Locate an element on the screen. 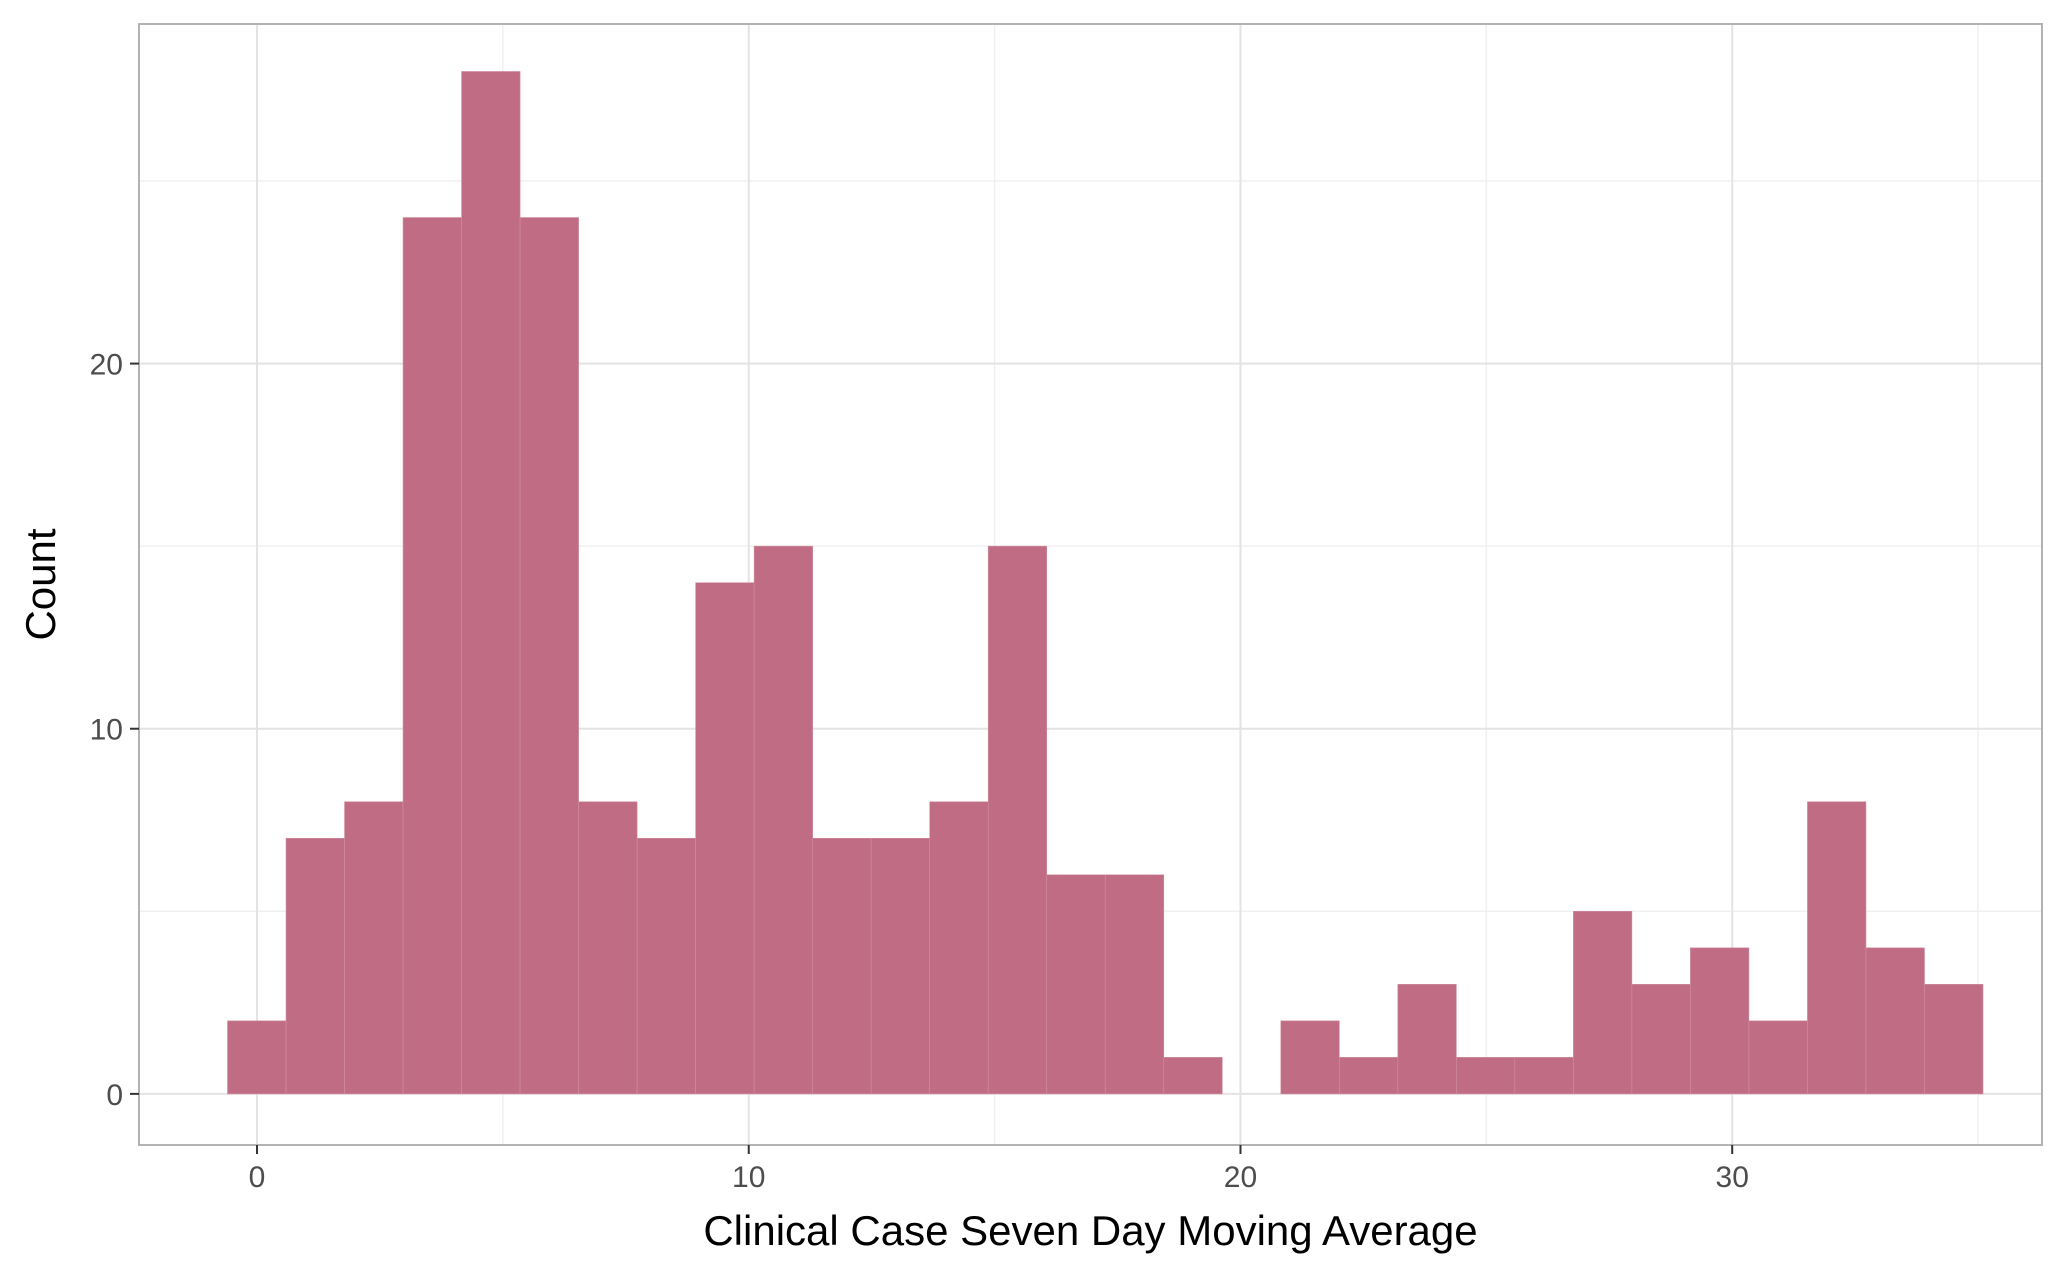 The width and height of the screenshot is (2065, 1275). x-axis-ticks: 0 10 20 30 is located at coordinates (999, 1169).